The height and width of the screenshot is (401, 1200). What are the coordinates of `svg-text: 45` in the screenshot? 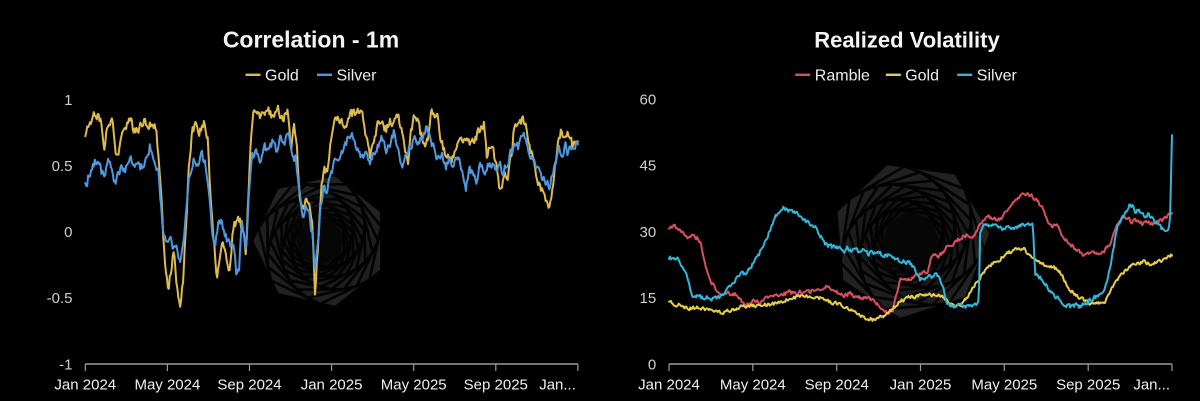 It's located at (648, 166).